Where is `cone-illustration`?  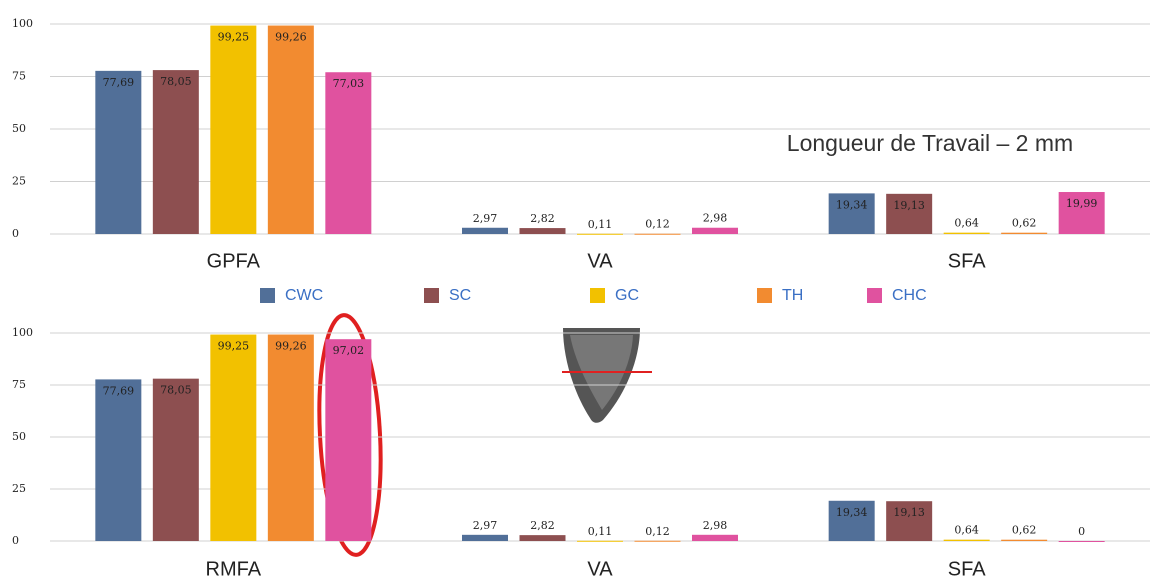 cone-illustration is located at coordinates (607, 375).